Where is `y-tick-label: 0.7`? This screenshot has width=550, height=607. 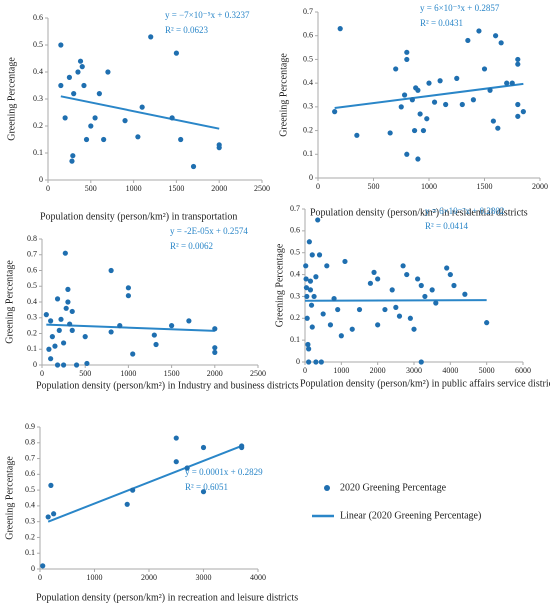 y-tick-label: 0.7 is located at coordinates (308, 11).